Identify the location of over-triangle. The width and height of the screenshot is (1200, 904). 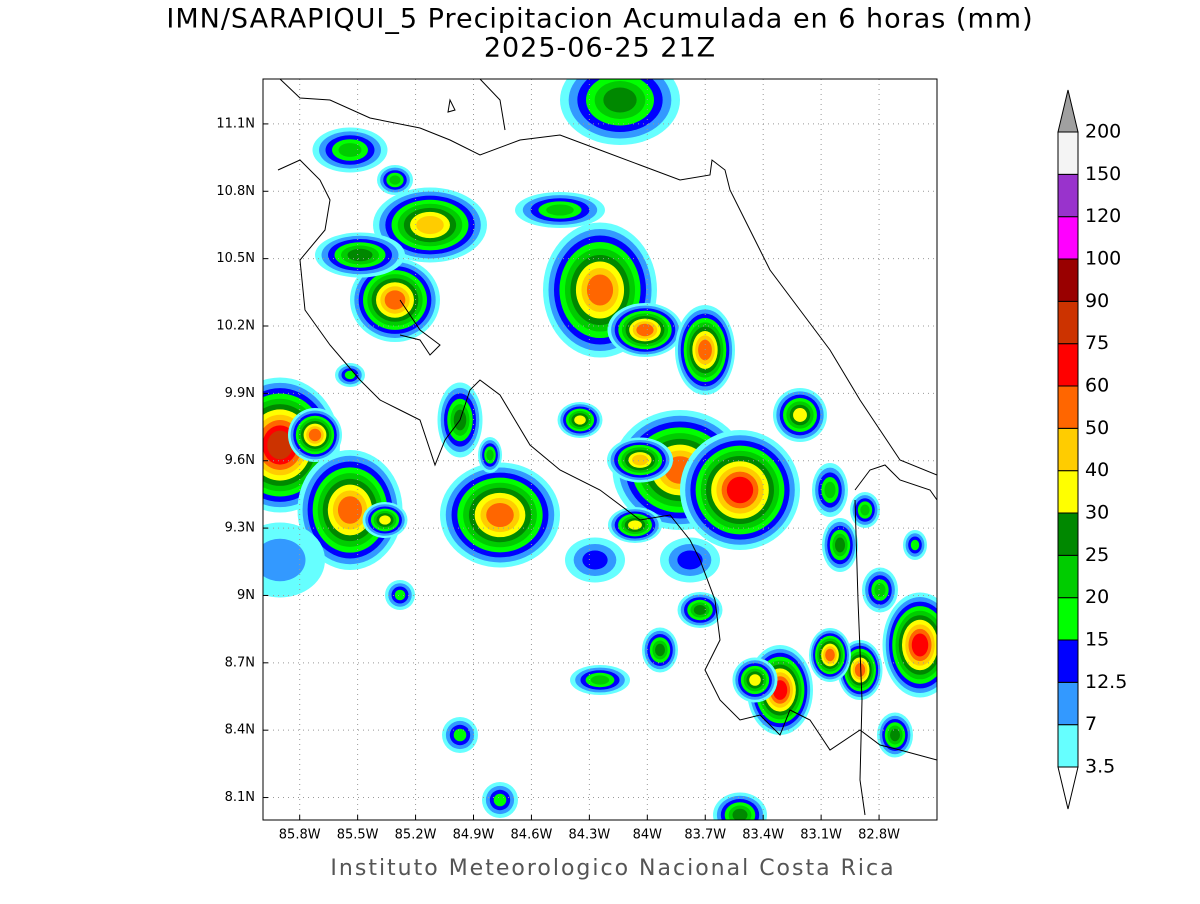
(1068, 111).